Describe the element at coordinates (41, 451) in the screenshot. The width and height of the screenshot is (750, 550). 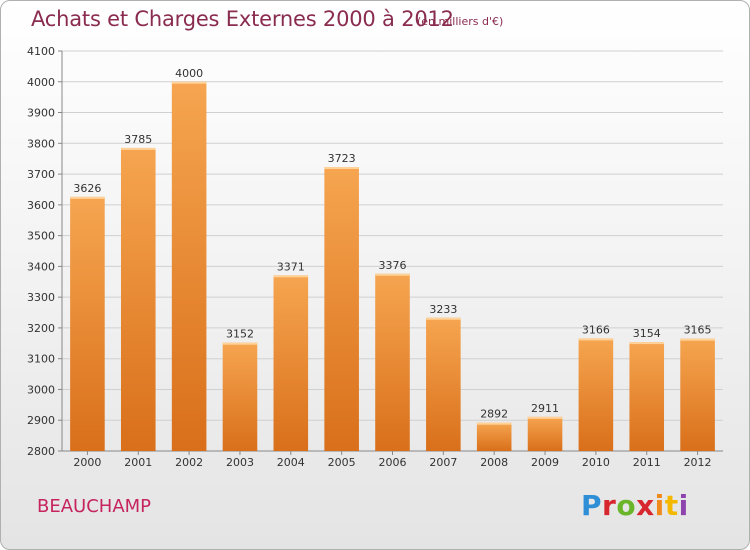
I see `y-tick-label: 2800` at that location.